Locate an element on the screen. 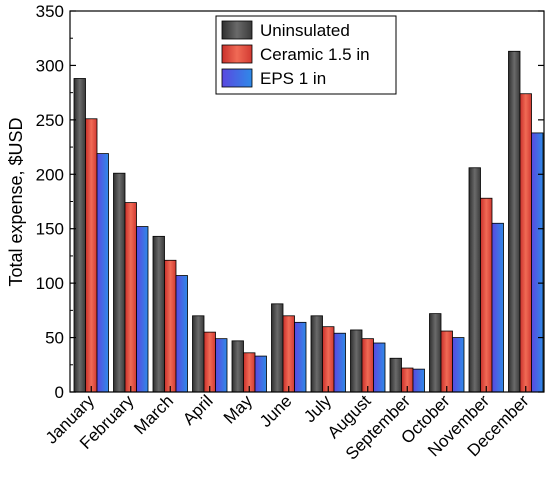  x-tick-label-april: April is located at coordinates (197, 409).